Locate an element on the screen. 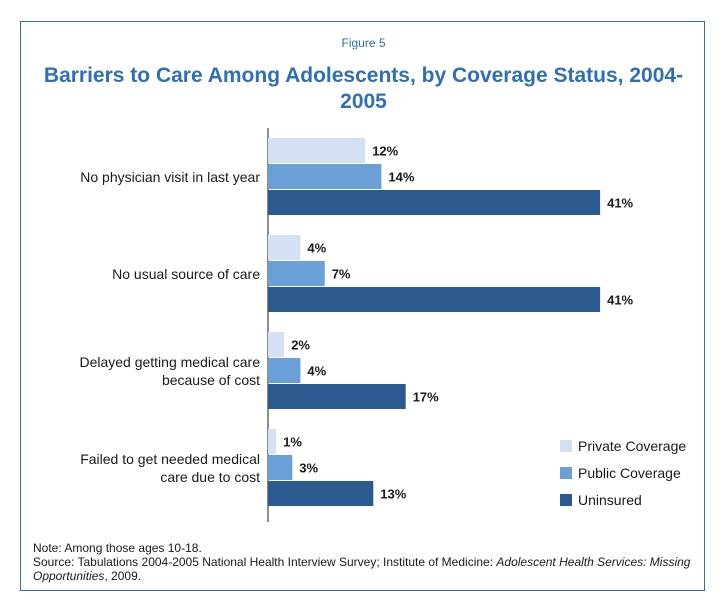  legend-swatch-public is located at coordinates (566, 472).